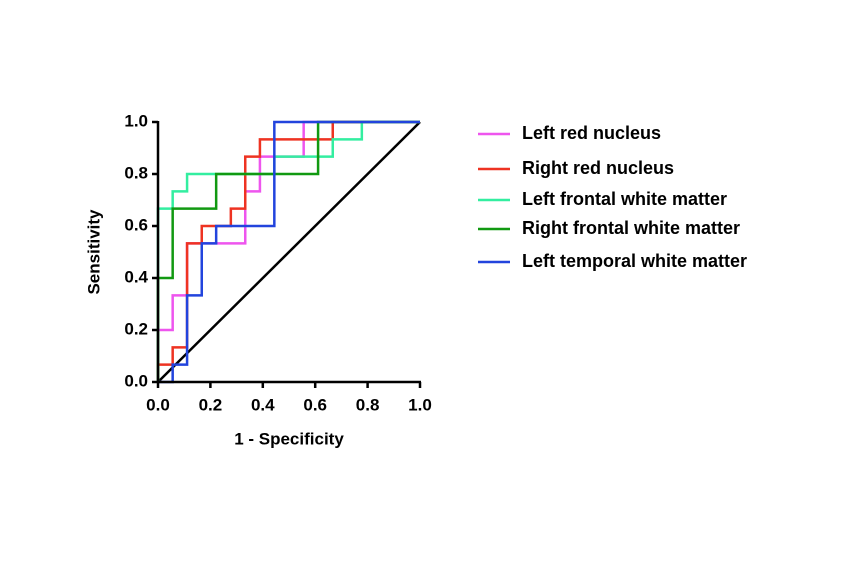  What do you see at coordinates (93, 252) in the screenshot?
I see `y-axis-label: Sensitivity` at bounding box center [93, 252].